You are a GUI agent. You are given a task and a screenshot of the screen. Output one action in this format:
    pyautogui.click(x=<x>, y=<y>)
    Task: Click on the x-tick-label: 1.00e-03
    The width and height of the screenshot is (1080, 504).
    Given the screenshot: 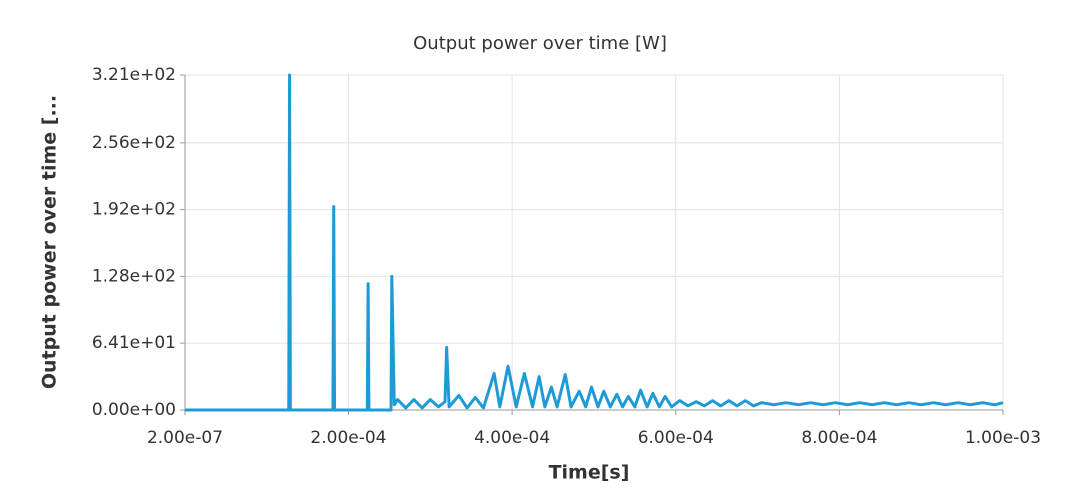 What is the action you would take?
    pyautogui.click(x=1003, y=438)
    